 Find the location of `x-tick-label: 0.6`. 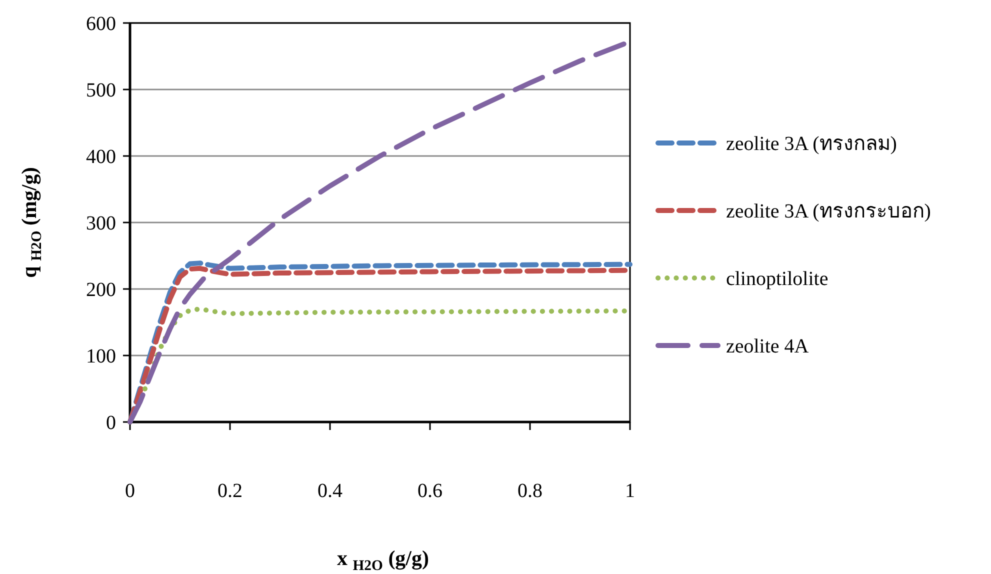

x-tick-label: 0.6 is located at coordinates (430, 491).